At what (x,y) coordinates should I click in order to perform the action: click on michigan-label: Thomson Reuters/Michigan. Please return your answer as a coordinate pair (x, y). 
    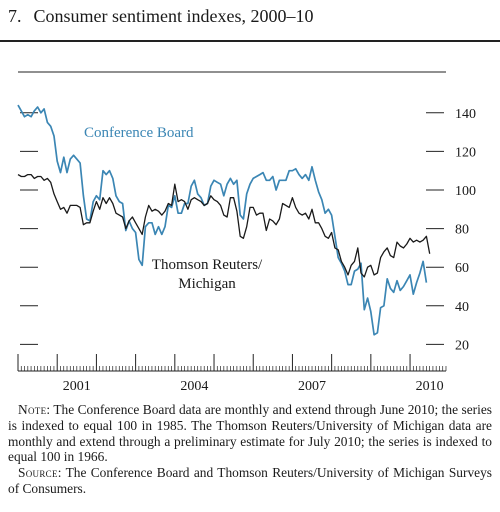
    Looking at the image, I should click on (207, 274).